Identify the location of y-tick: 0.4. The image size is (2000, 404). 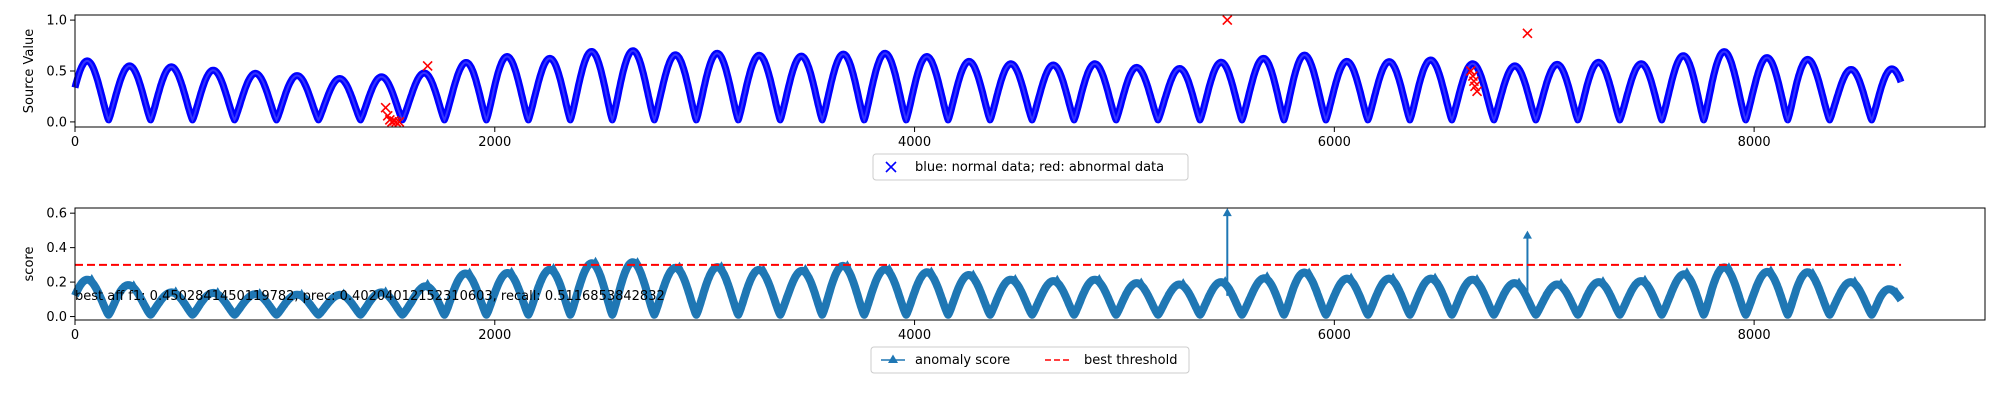
(60, 248).